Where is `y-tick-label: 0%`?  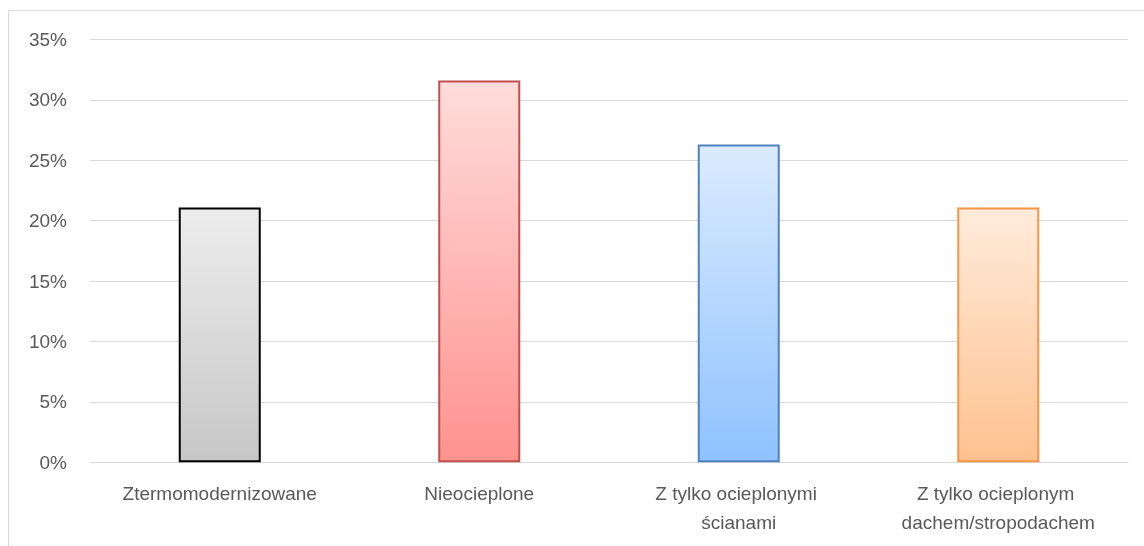
y-tick-label: 0% is located at coordinates (53, 462).